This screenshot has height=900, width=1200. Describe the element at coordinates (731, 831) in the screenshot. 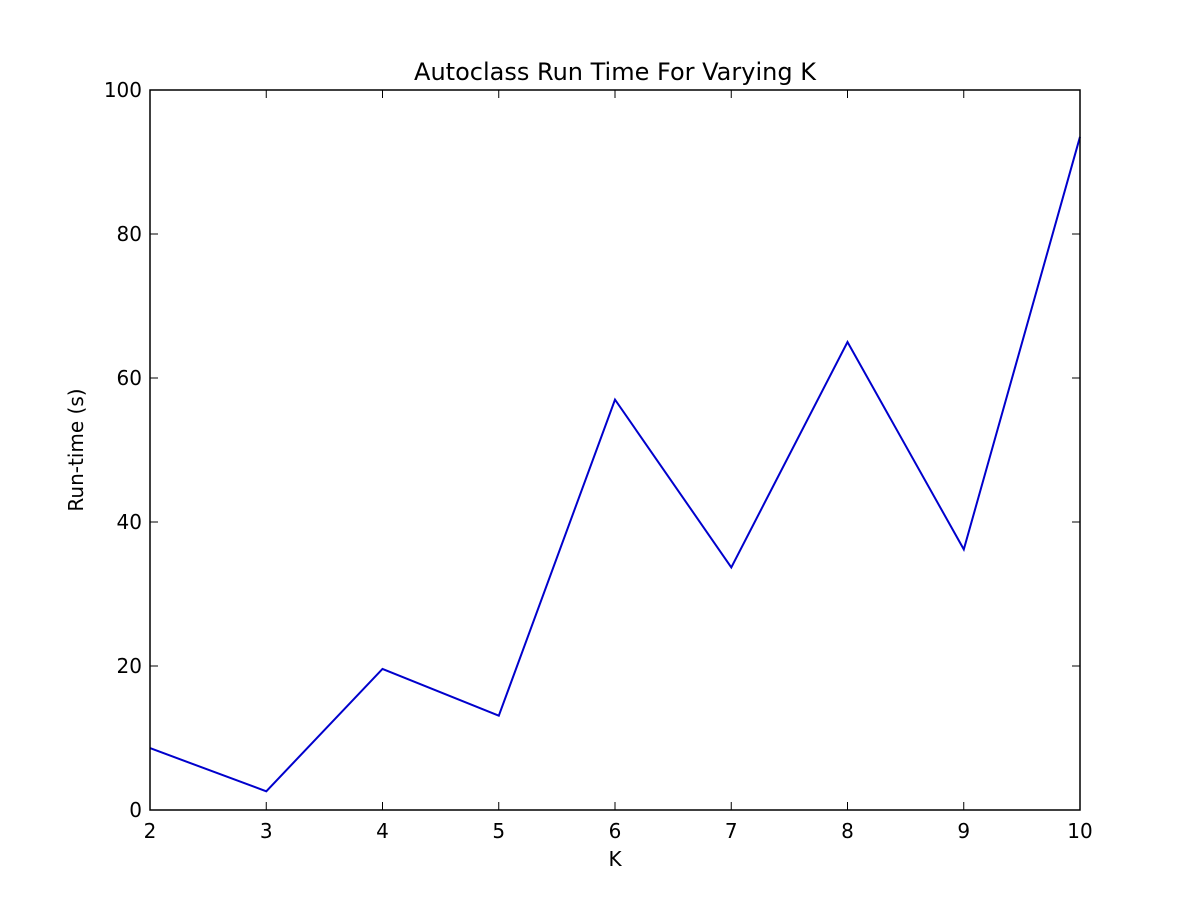

I see `x-tick-label: 7` at that location.